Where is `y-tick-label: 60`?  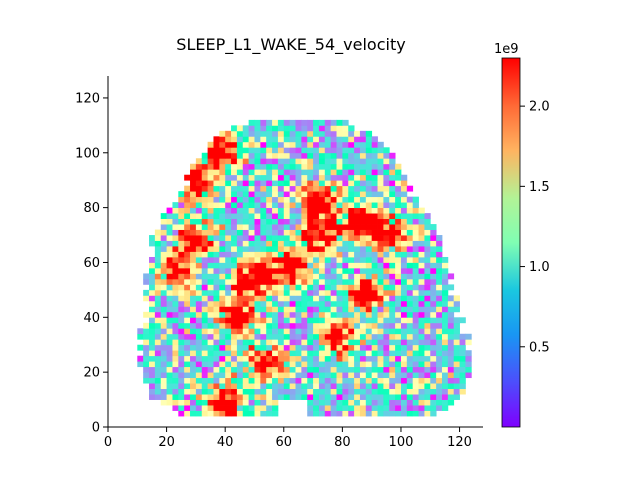 y-tick-label: 60 is located at coordinates (91, 263).